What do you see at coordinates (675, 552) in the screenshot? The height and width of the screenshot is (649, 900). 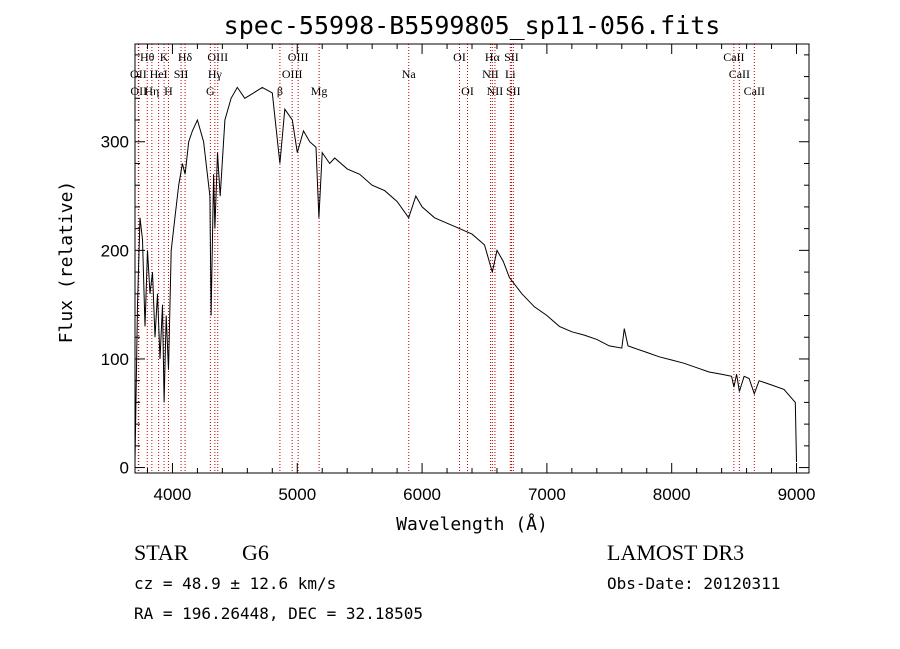 I see `survey-name: LAMOST DR3` at bounding box center [675, 552].